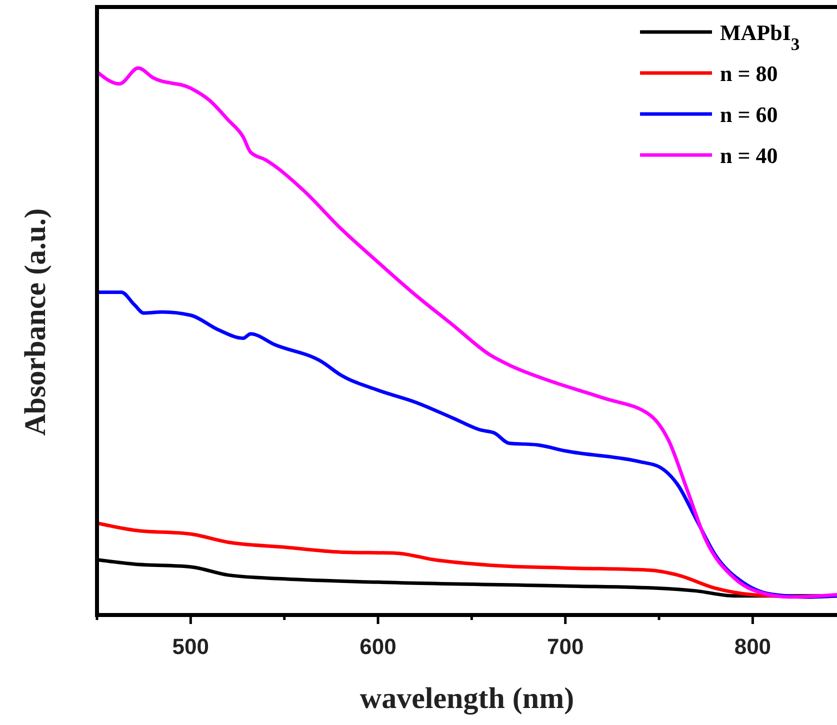 The width and height of the screenshot is (837, 725). I want to click on legend-label: n = 80, so click(749, 73).